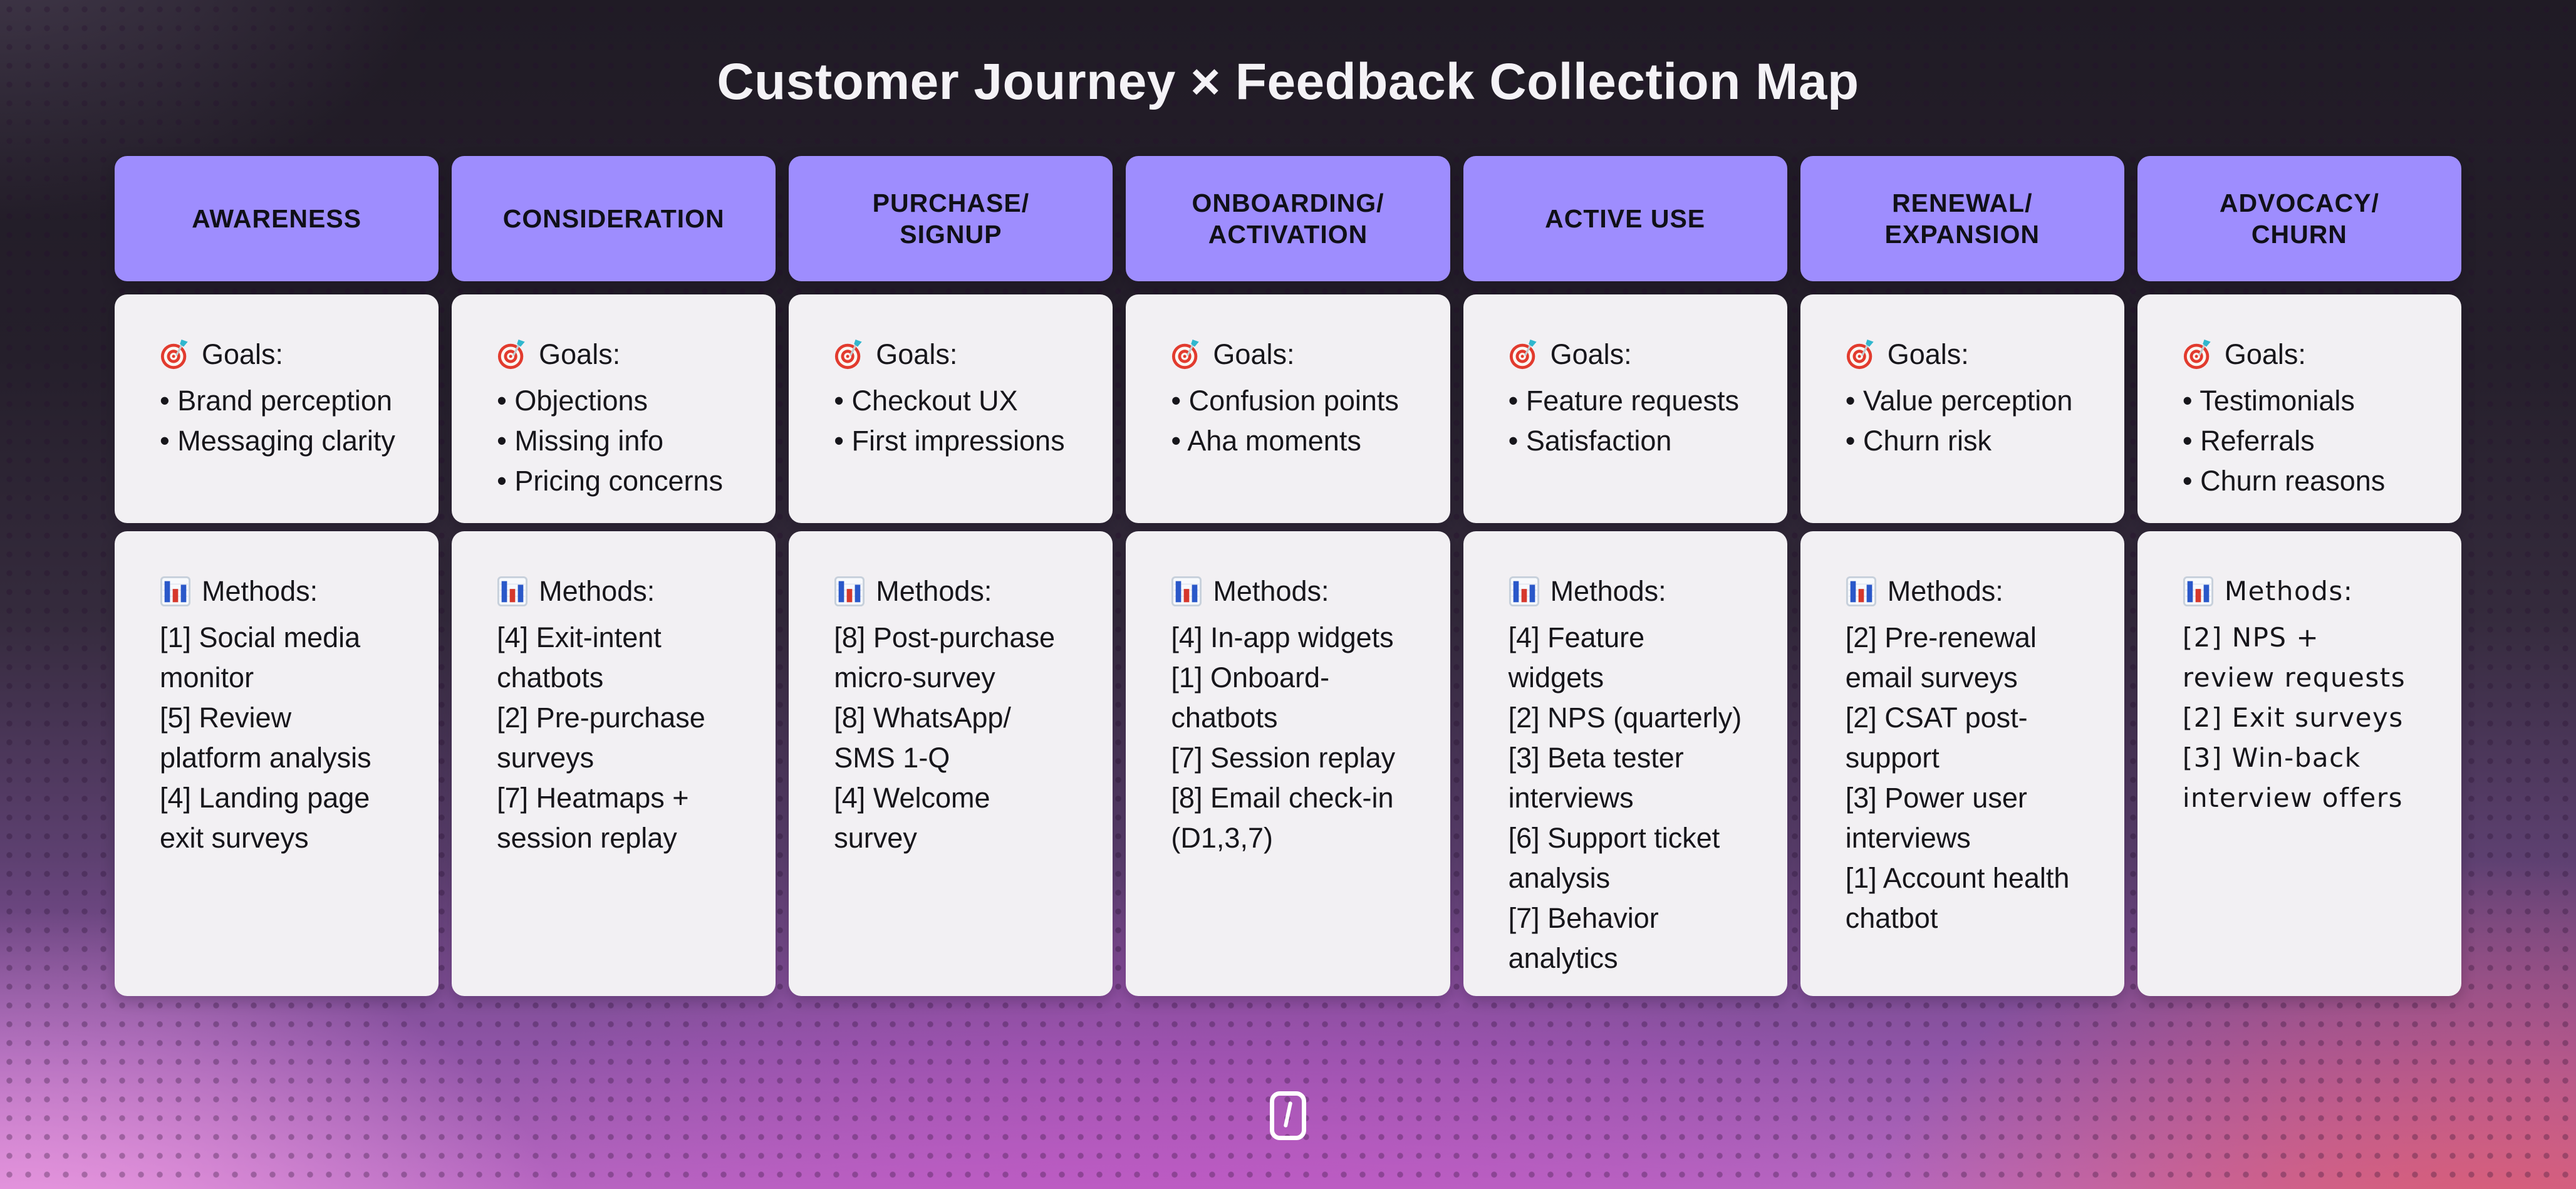 This screenshot has height=1189, width=2576. Describe the element at coordinates (2299, 219) in the screenshot. I see `stage-title: ADVOCACY/ CHURN` at that location.